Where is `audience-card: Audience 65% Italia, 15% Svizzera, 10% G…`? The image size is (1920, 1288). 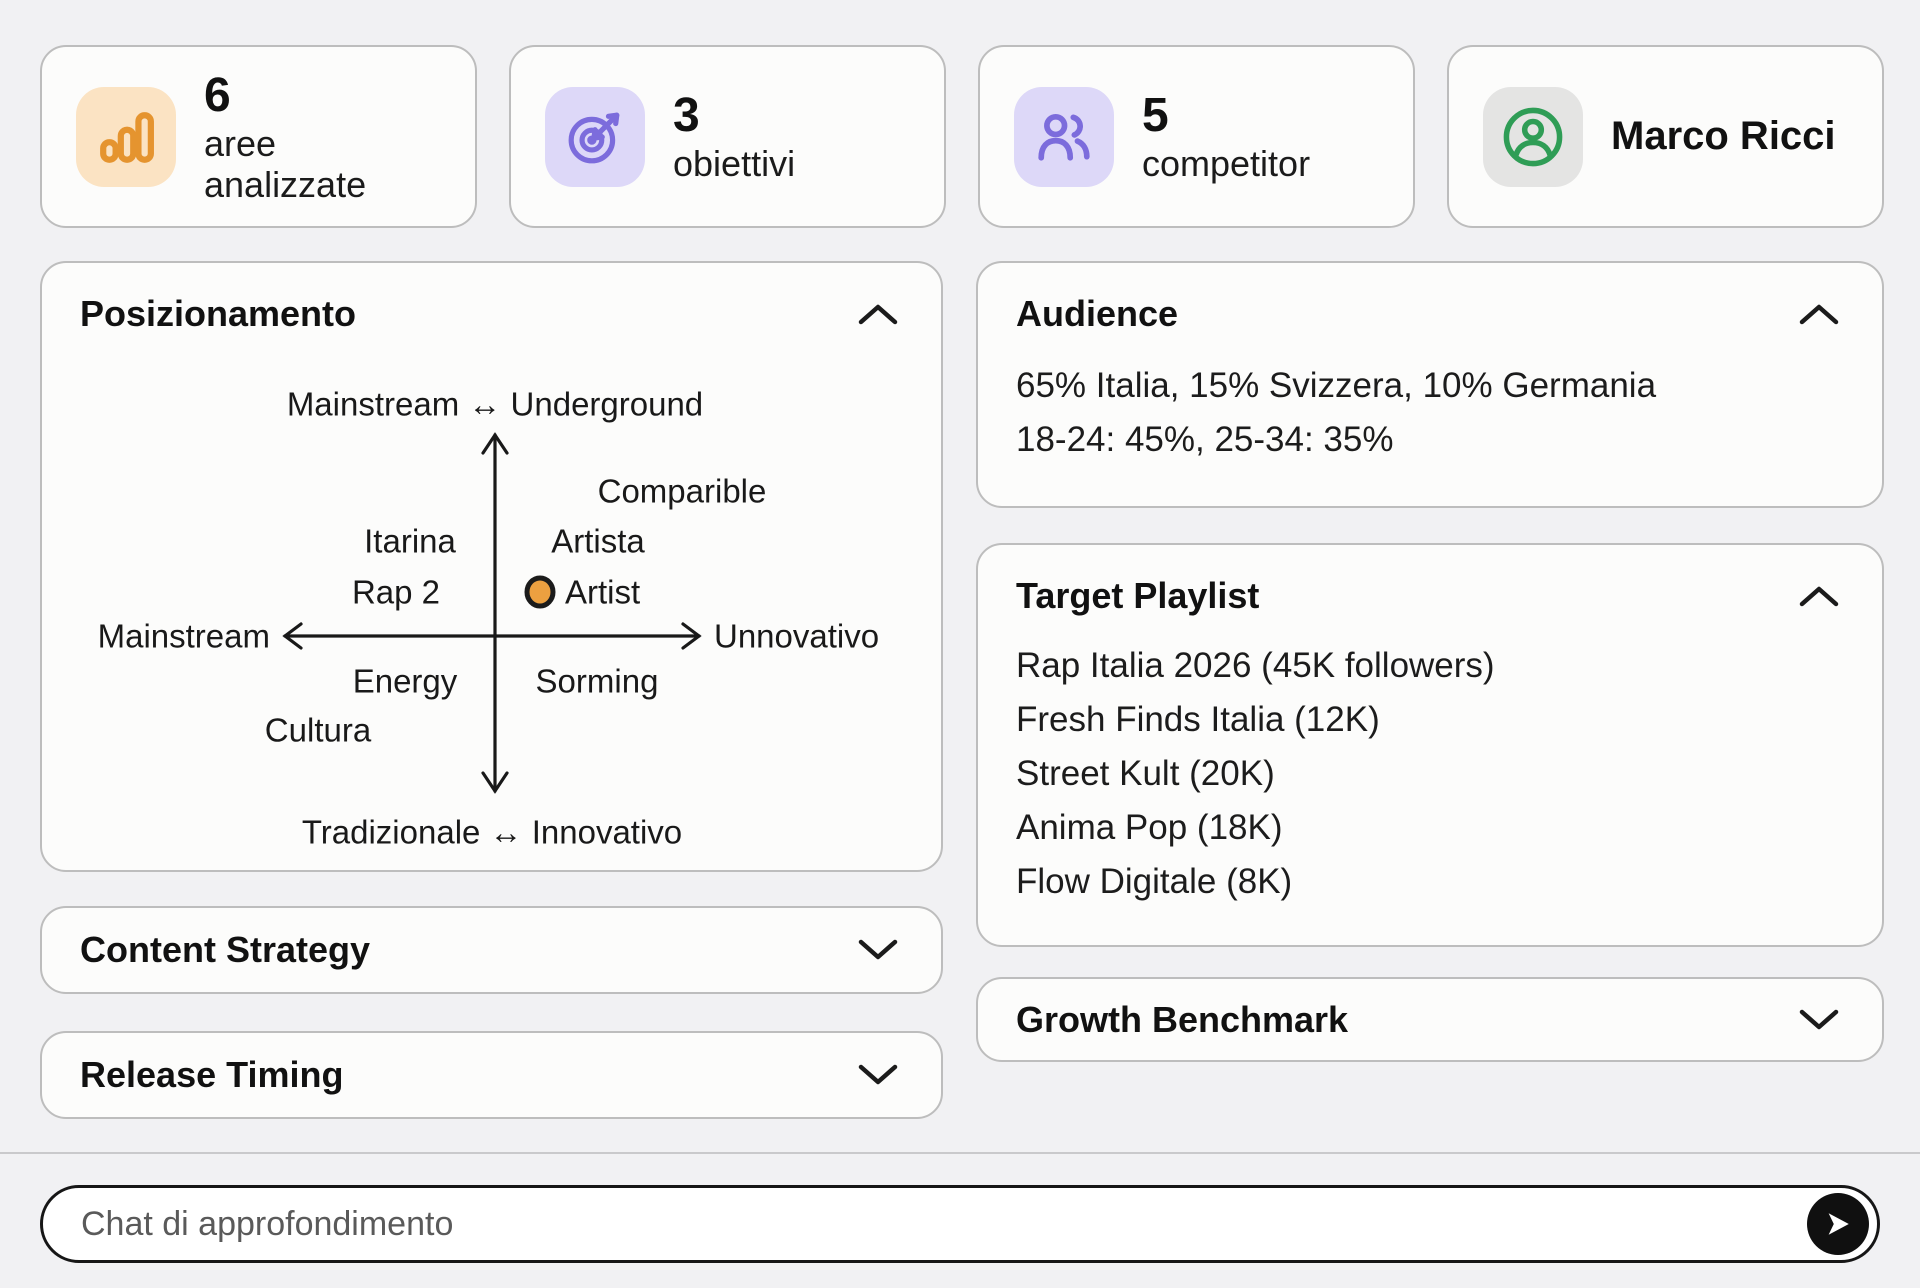 audience-card: Audience 65% Italia, 15% Svizzera, 10% G… is located at coordinates (1430, 384).